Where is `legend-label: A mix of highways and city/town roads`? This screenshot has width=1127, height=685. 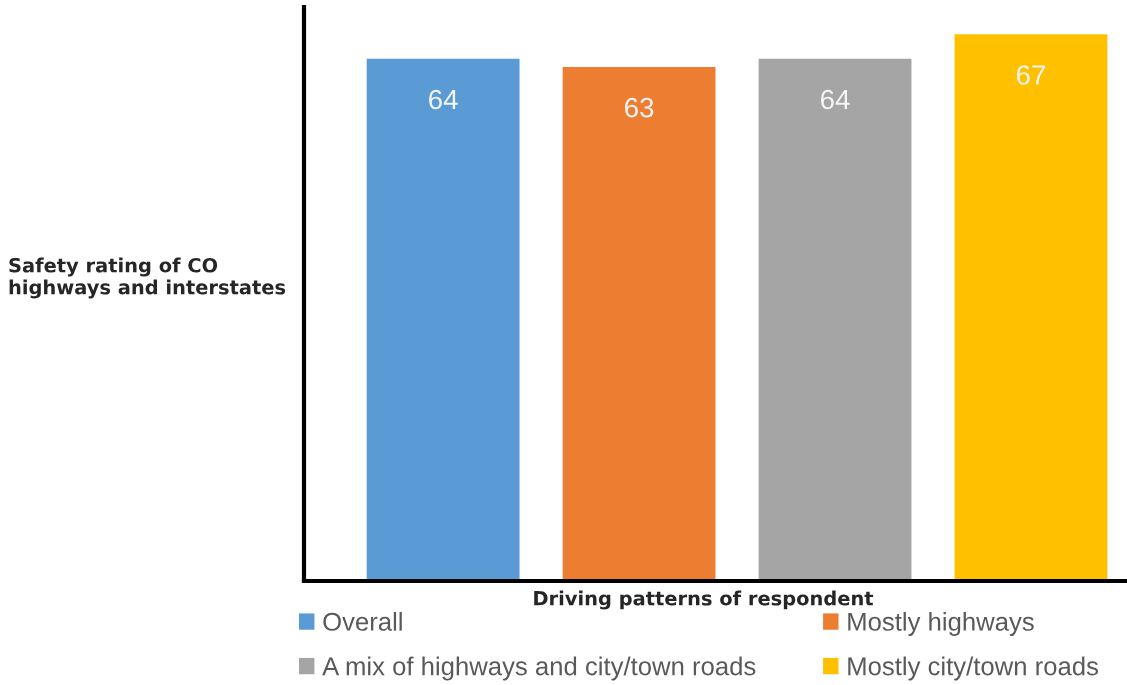
legend-label: A mix of highways and city/town roads is located at coordinates (539, 668).